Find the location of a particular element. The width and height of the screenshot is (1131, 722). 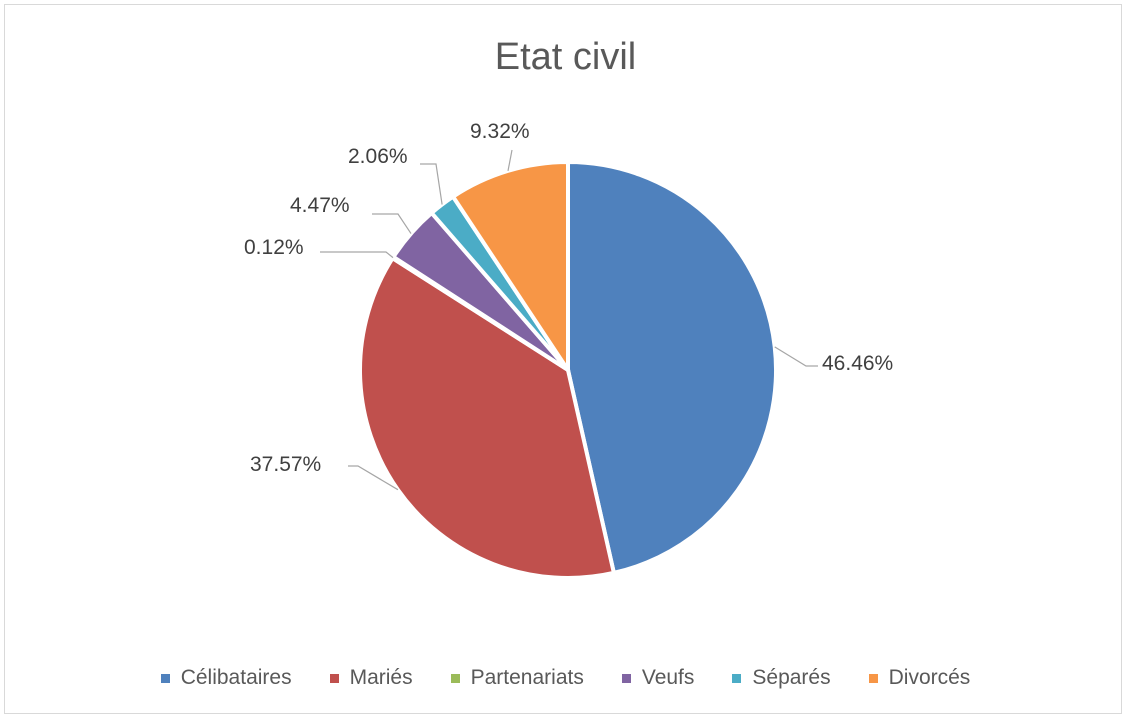

legend-label: Divorcés is located at coordinates (930, 678).